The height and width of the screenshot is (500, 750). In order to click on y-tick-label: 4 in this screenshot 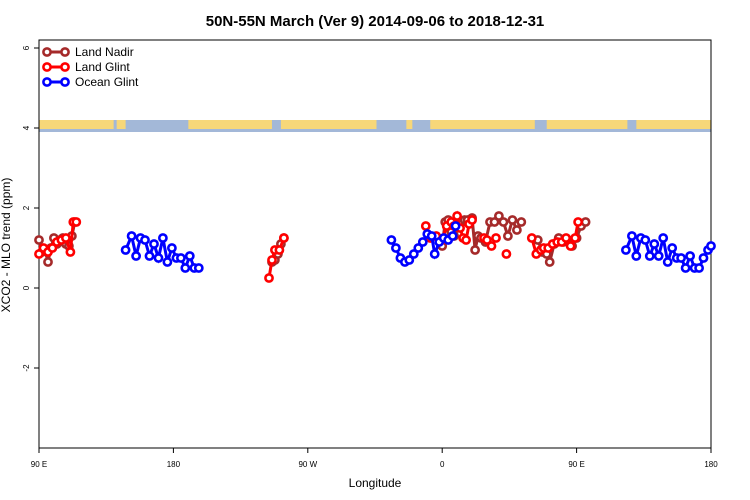, I will do `click(26, 127)`.